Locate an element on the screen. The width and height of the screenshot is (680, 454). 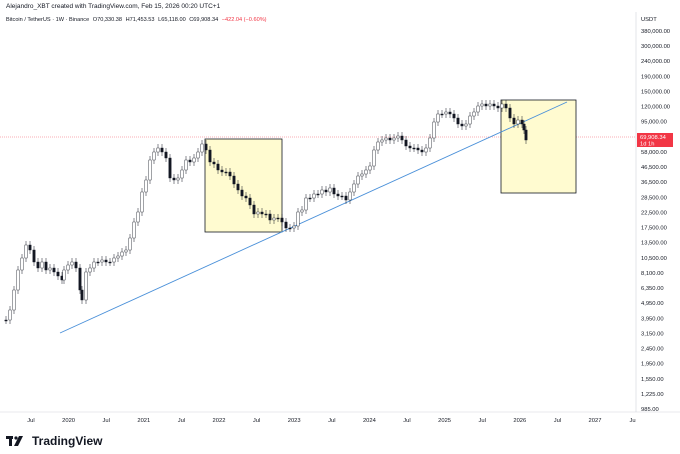
price-tick-label: 1,225.00 is located at coordinates (652, 395).